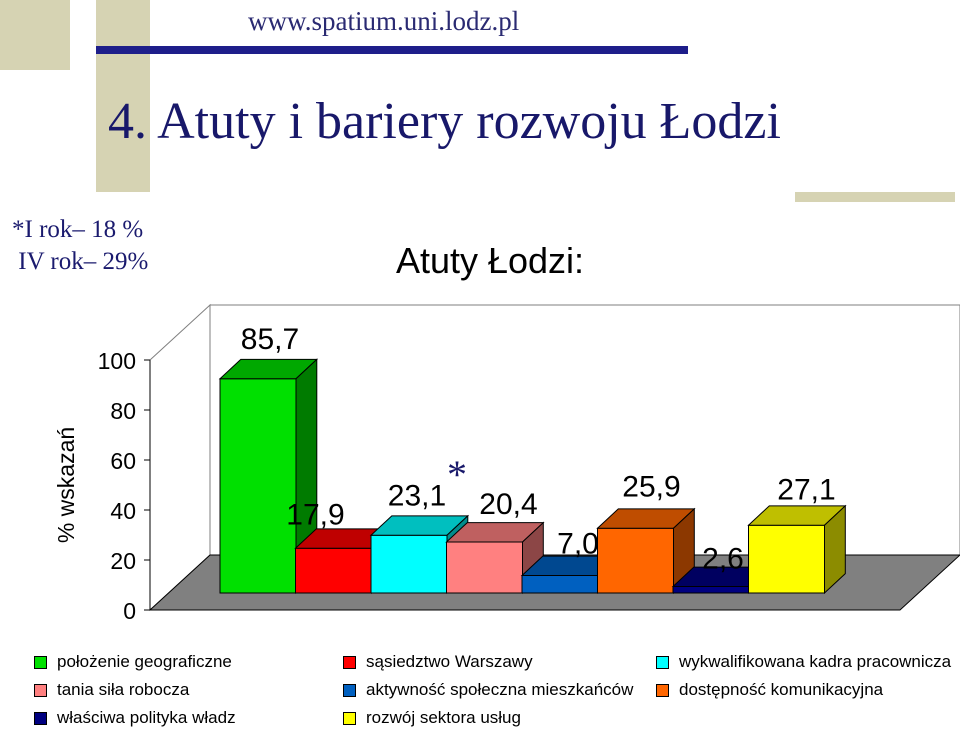 This screenshot has width=960, height=743. Describe the element at coordinates (490, 260) in the screenshot. I see `chart-title: Atuty Łodzi:` at that location.